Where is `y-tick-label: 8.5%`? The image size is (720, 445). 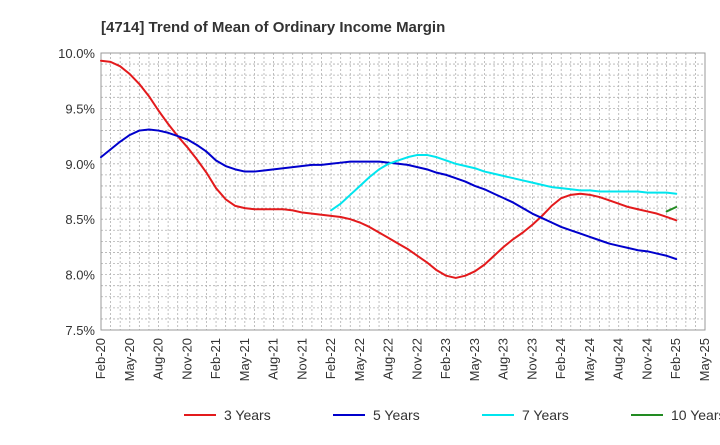 y-tick-label: 8.5% is located at coordinates (80, 219).